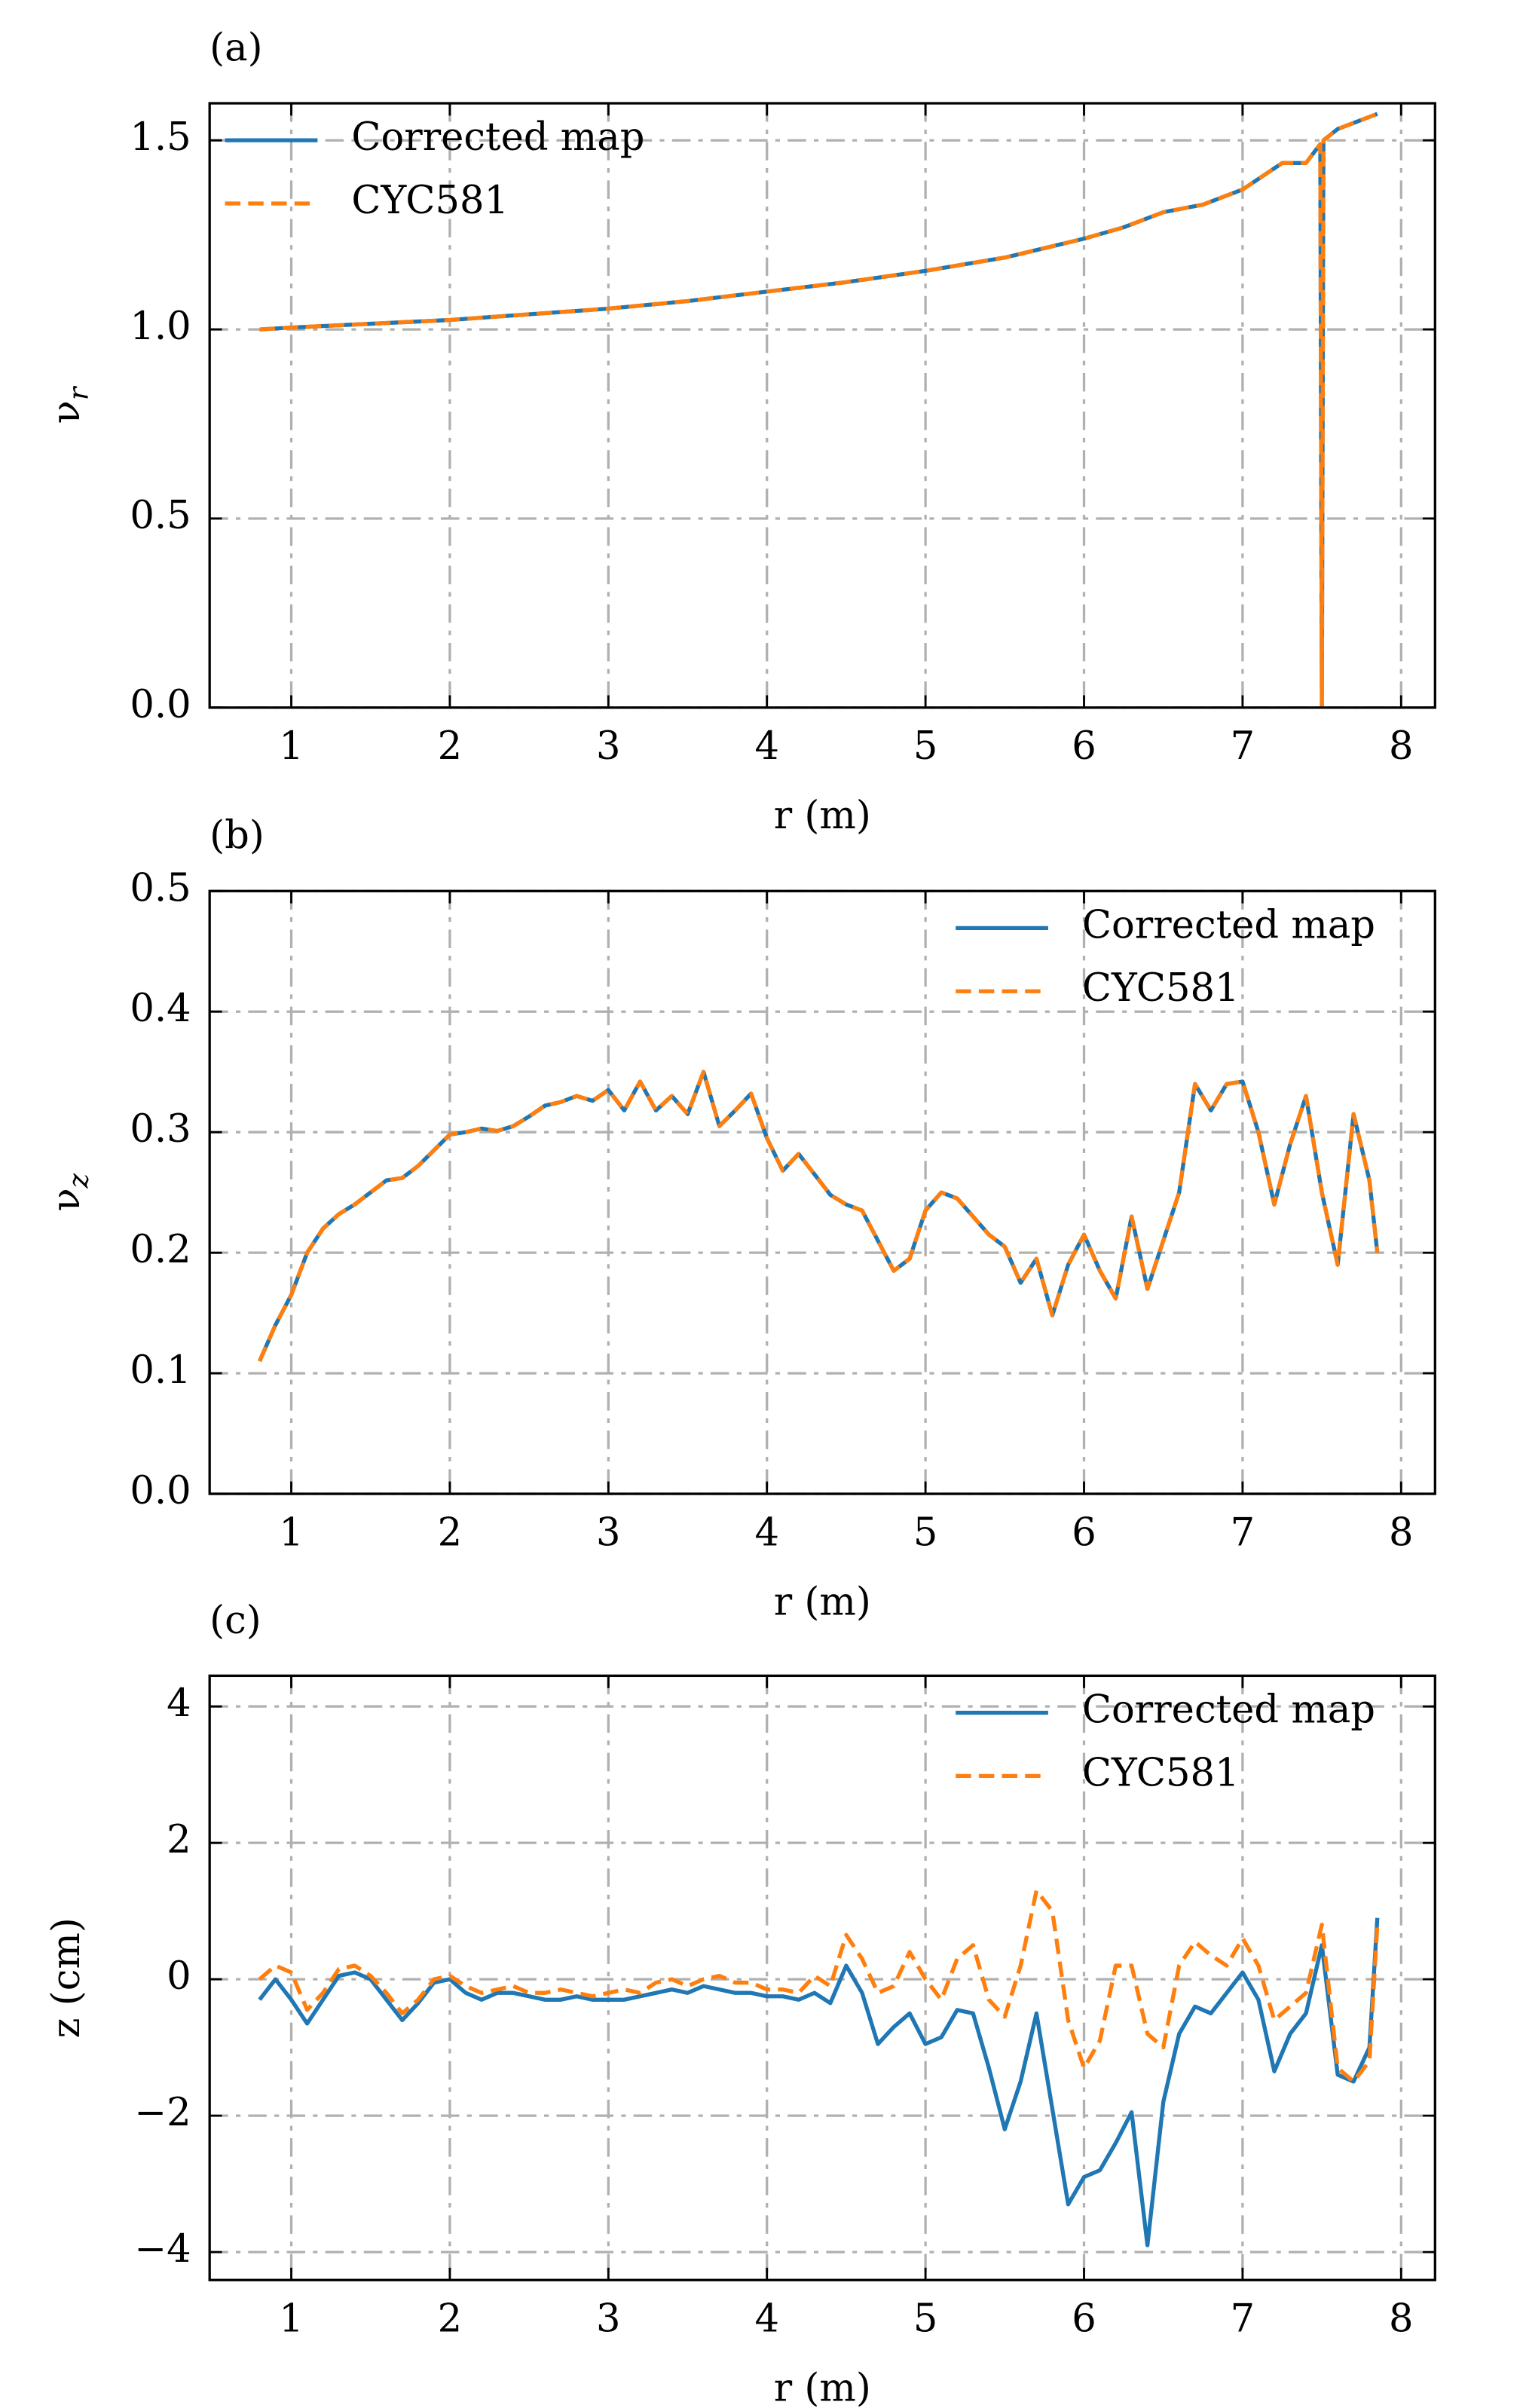 Image resolution: width=1526 pixels, height=2408 pixels. I want to click on y-axis-label-main: z (cm), so click(66, 1978).